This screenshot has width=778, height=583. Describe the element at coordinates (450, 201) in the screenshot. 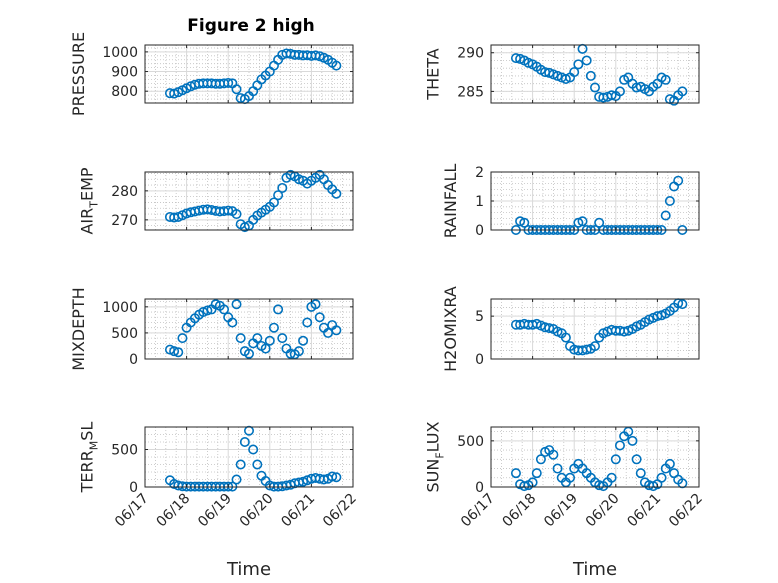

I see `y-axis-label: RAINFALL` at that location.